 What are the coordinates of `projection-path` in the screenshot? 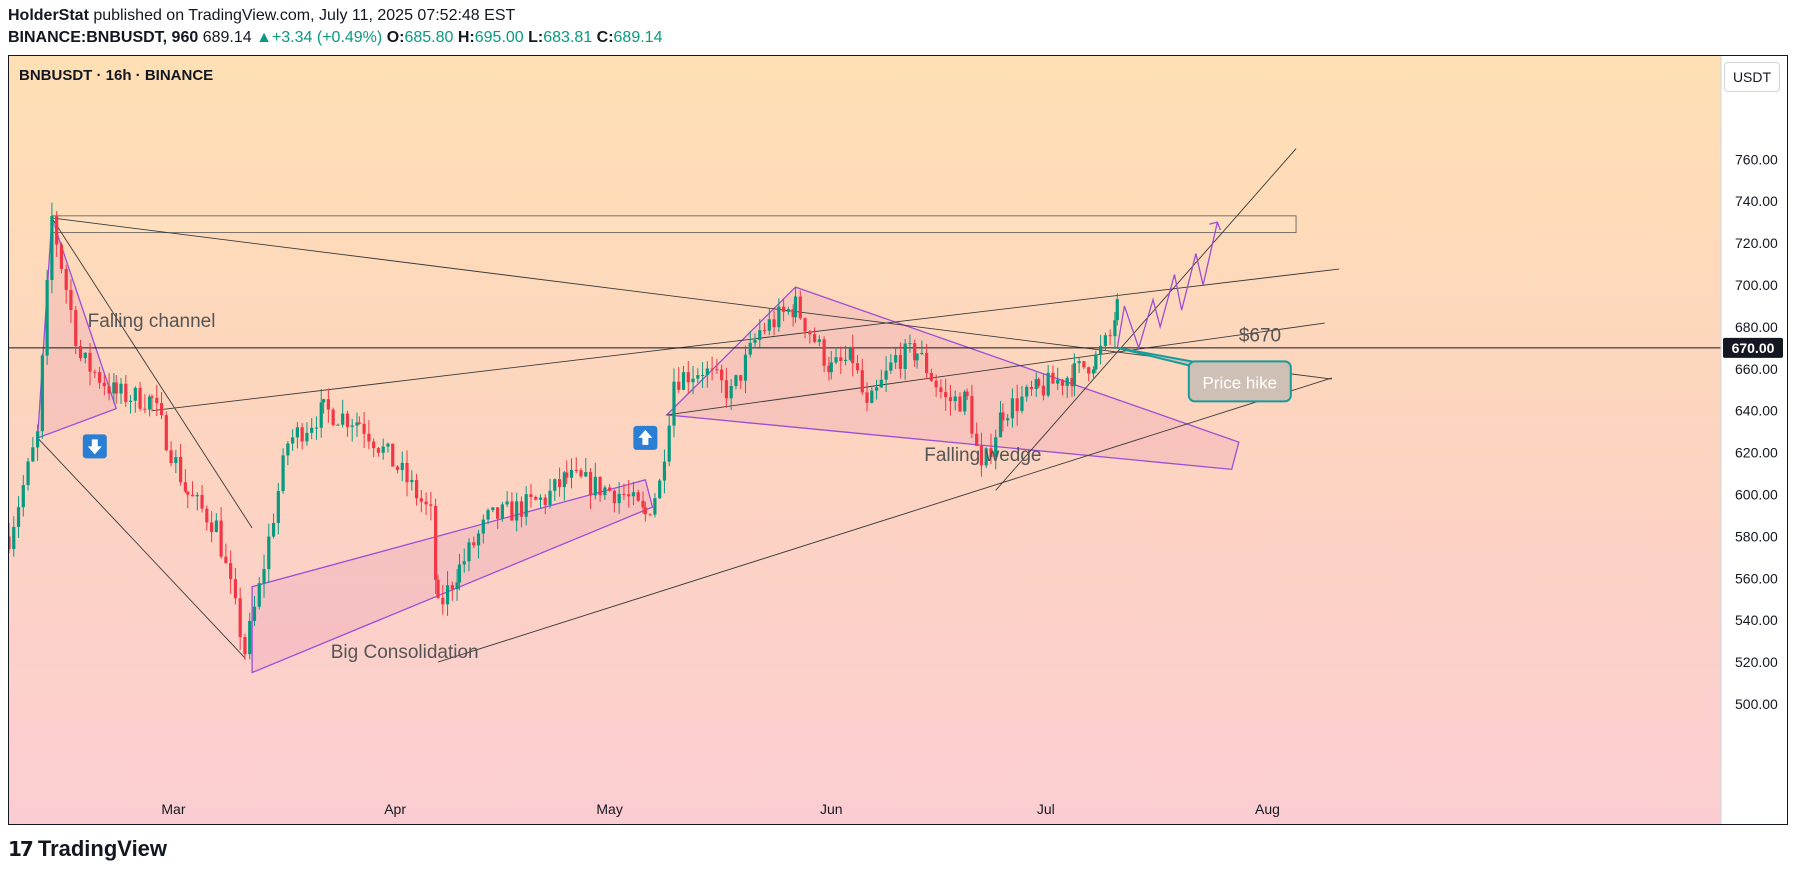 It's located at (1167, 286).